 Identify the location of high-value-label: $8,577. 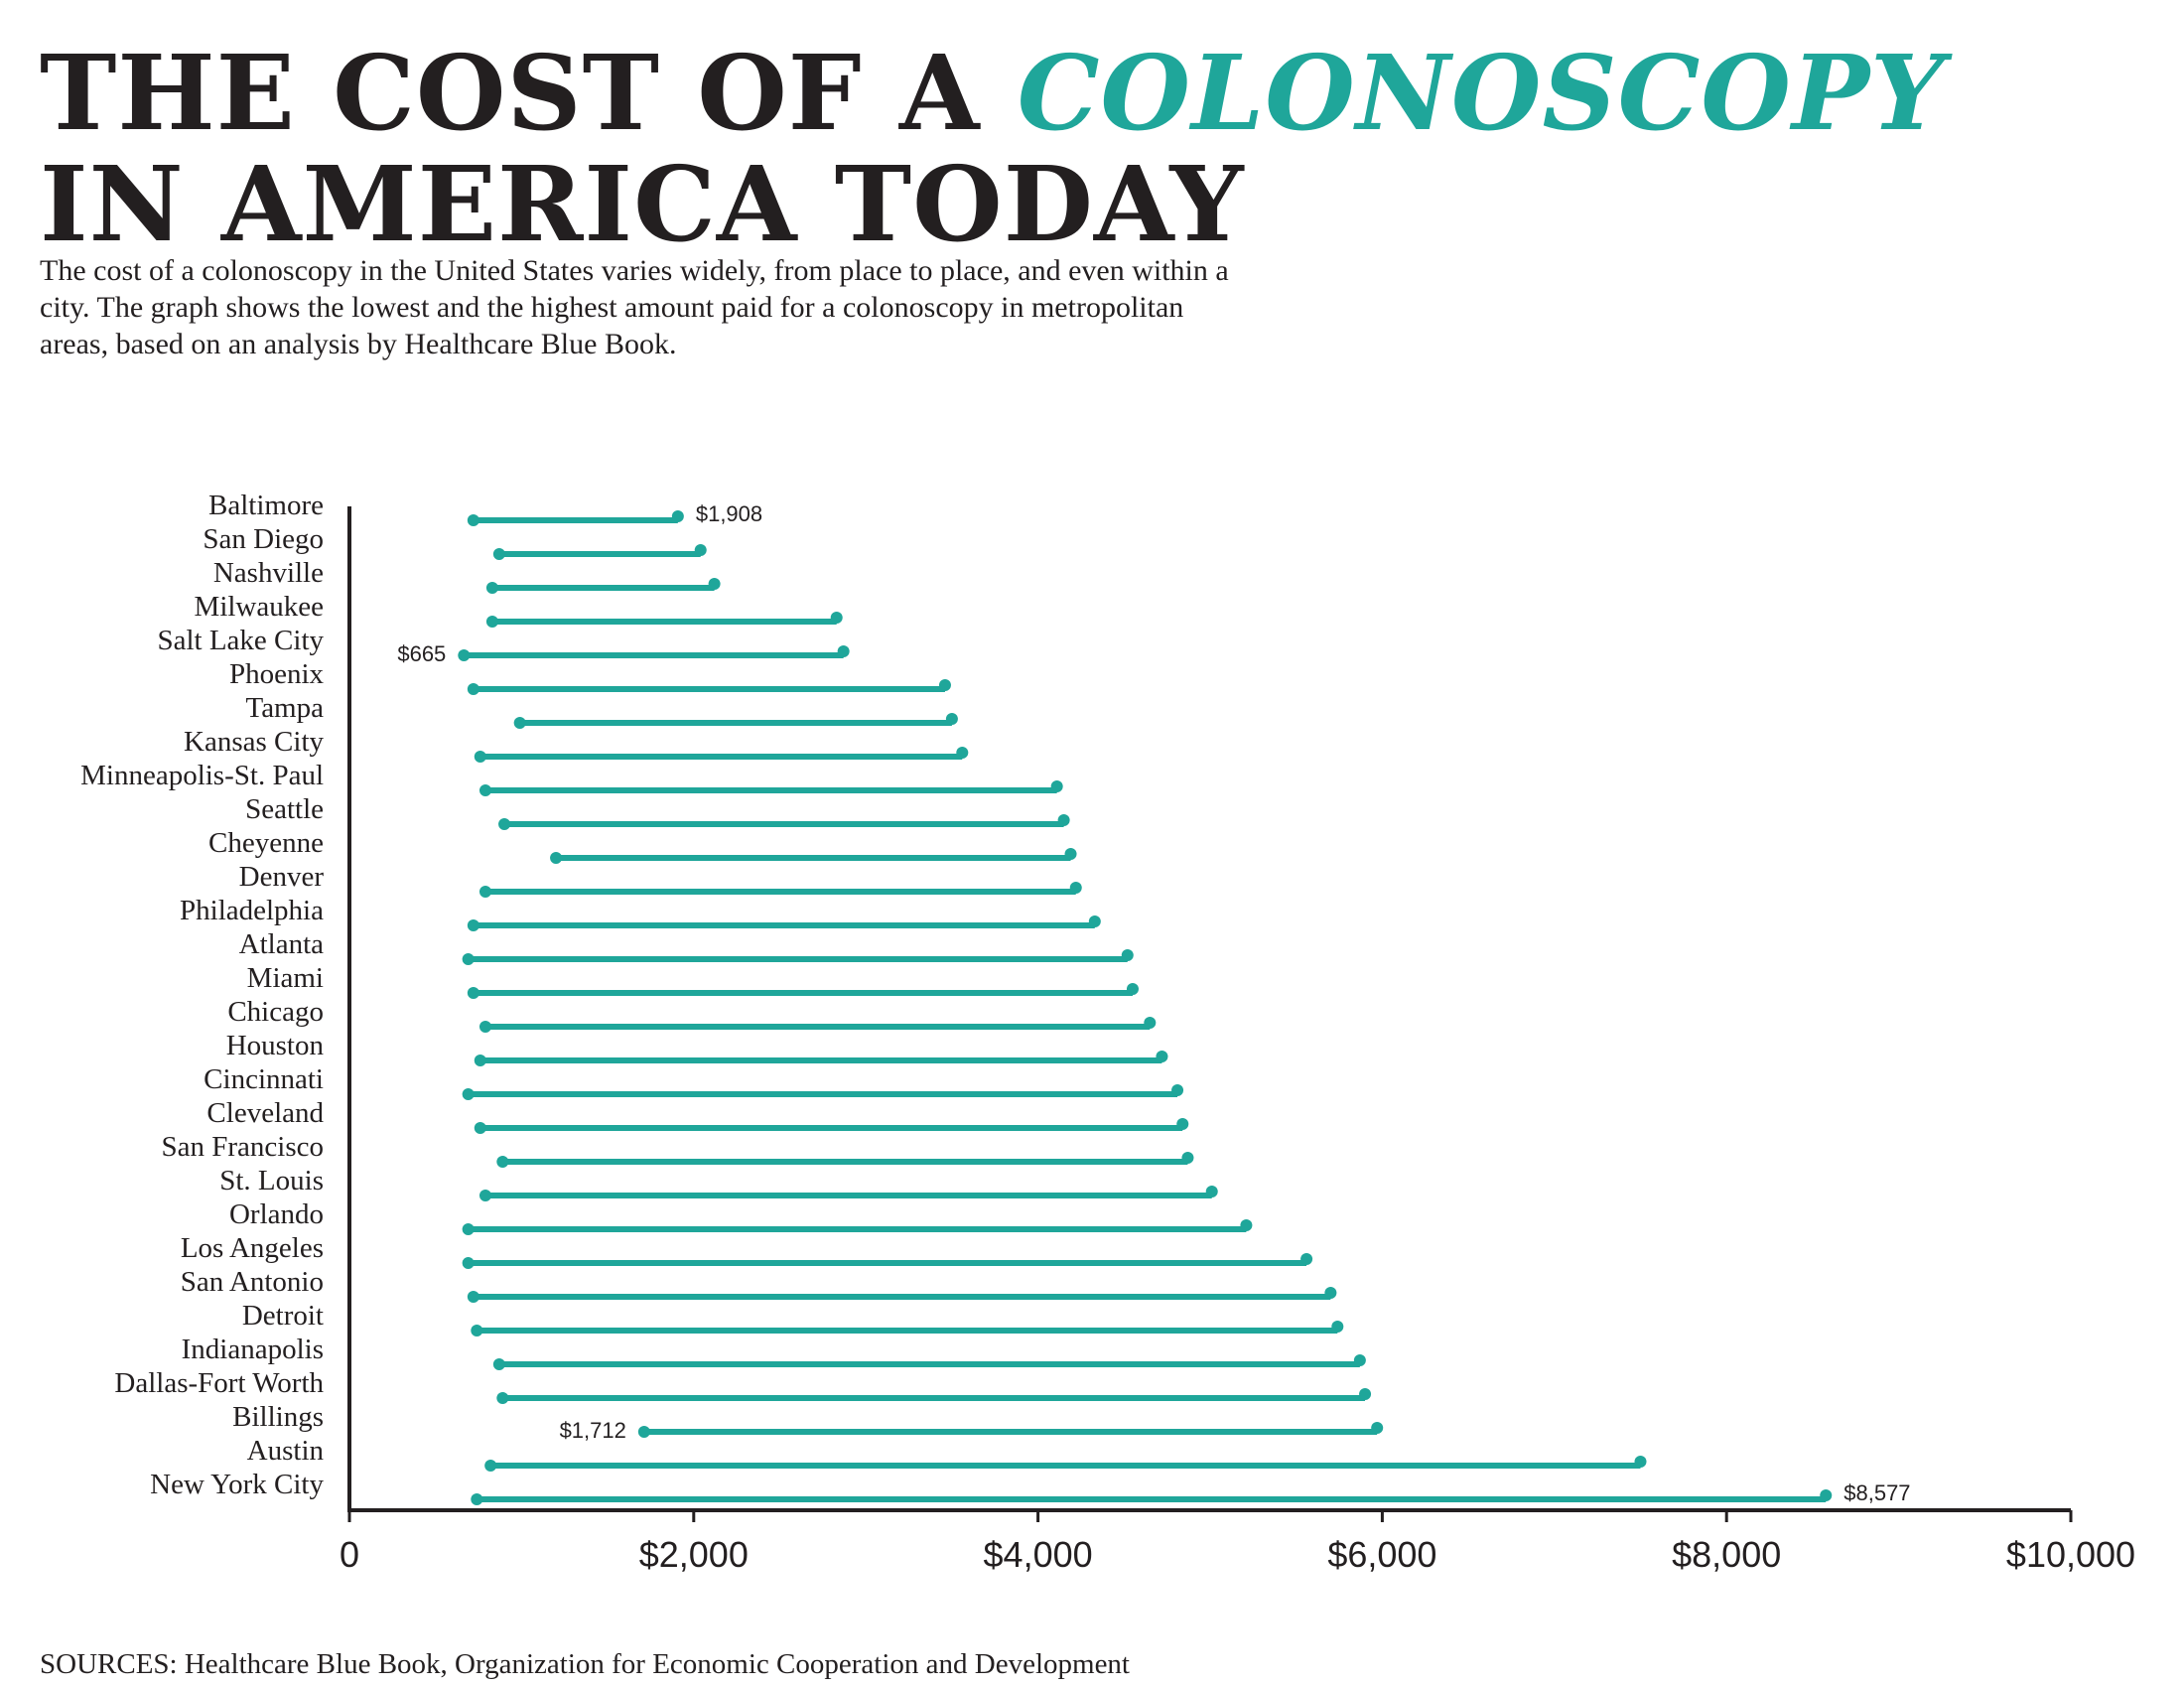
(1876, 1492).